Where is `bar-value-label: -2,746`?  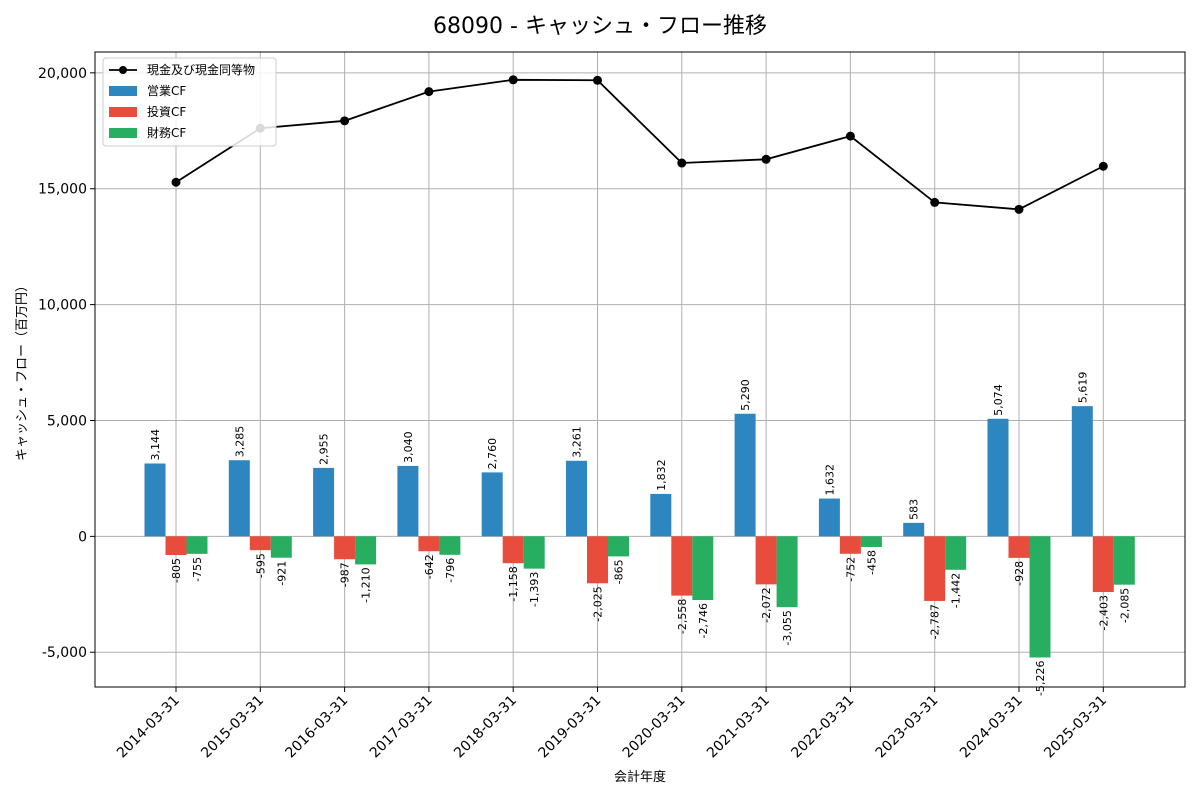 bar-value-label: -2,746 is located at coordinates (703, 620).